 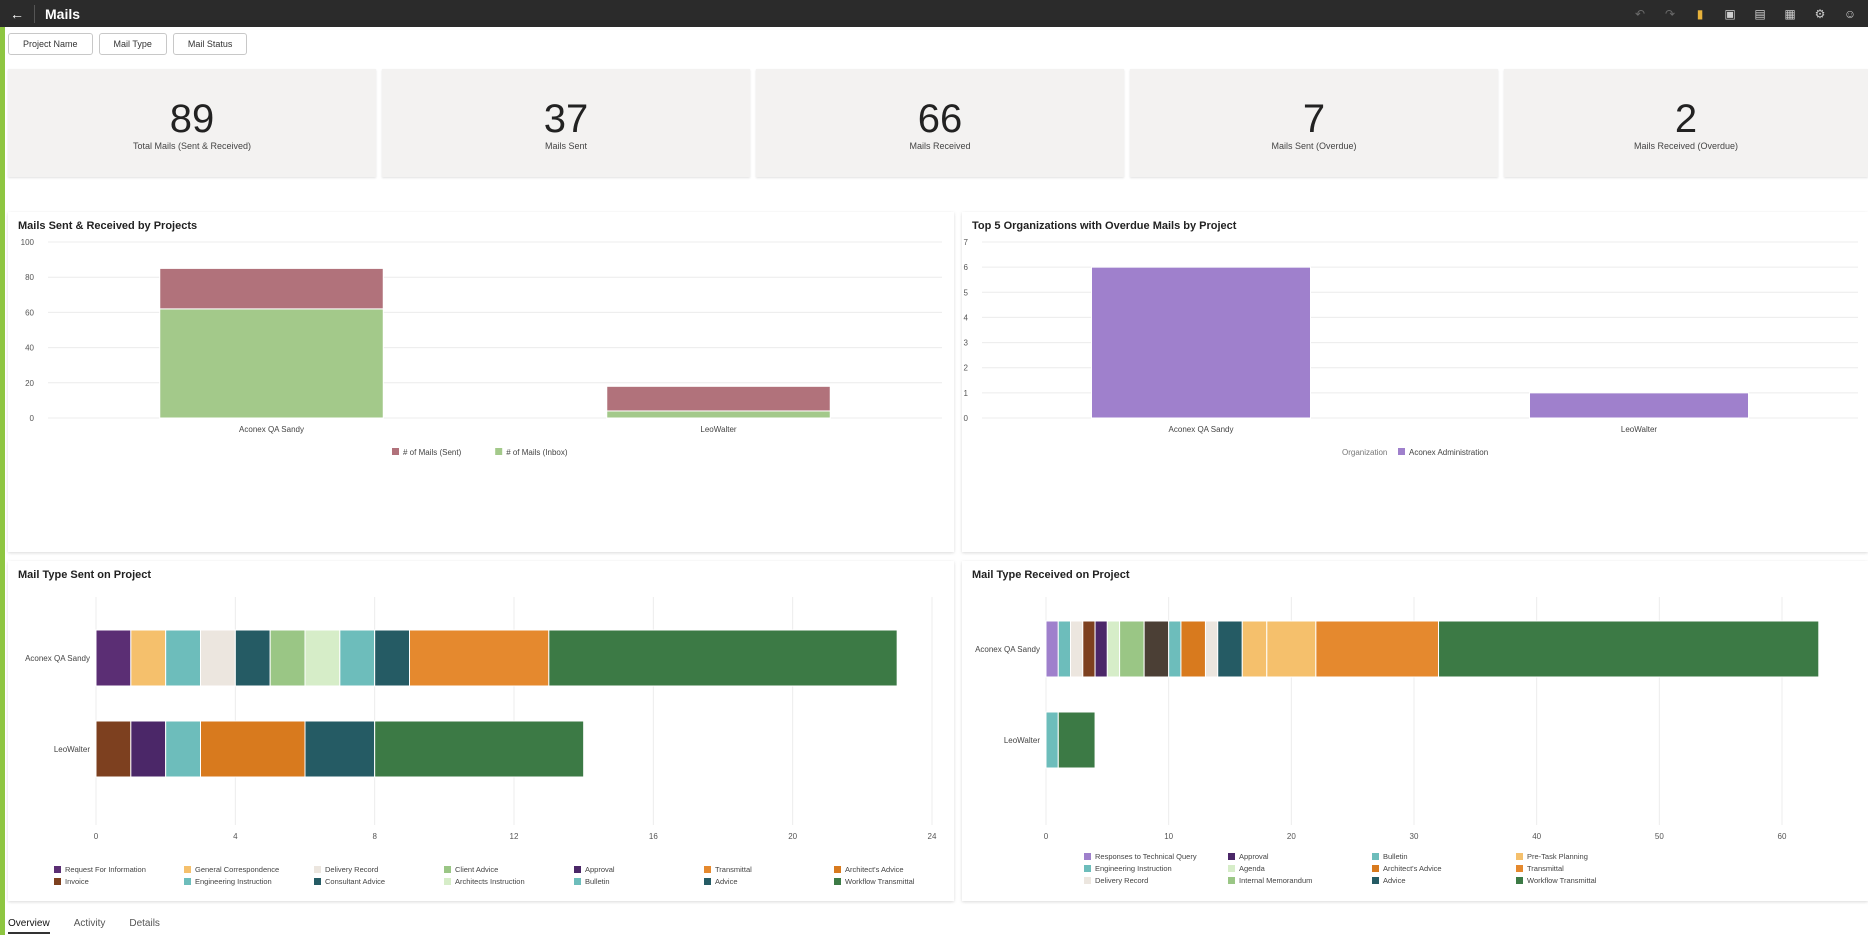 What do you see at coordinates (726, 881) in the screenshot?
I see `legend-label: Advice` at bounding box center [726, 881].